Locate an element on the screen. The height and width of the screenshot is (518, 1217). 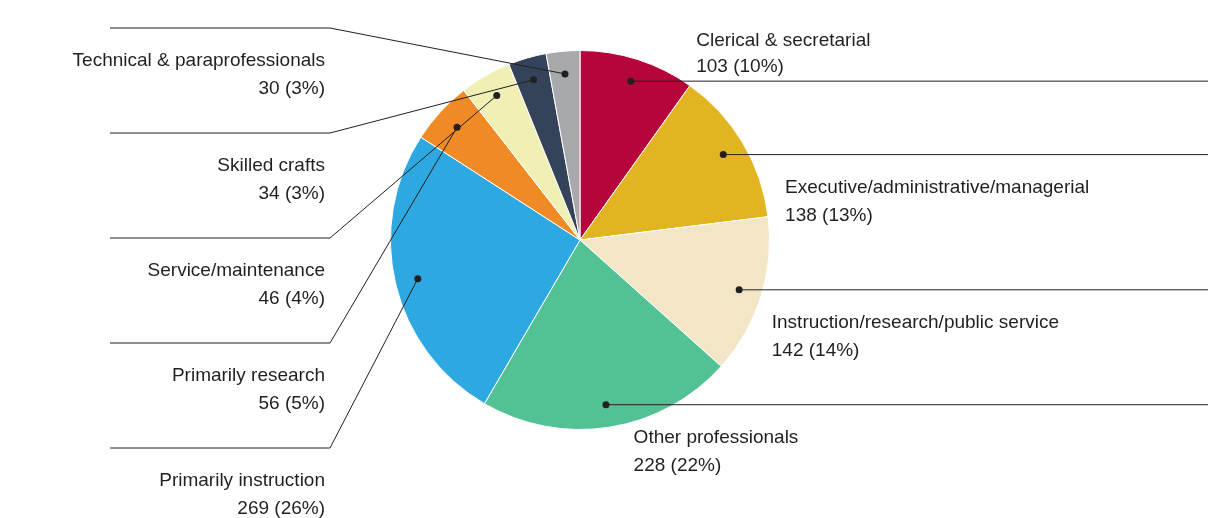
slice-label: Instruction/research/public service is located at coordinates (915, 322).